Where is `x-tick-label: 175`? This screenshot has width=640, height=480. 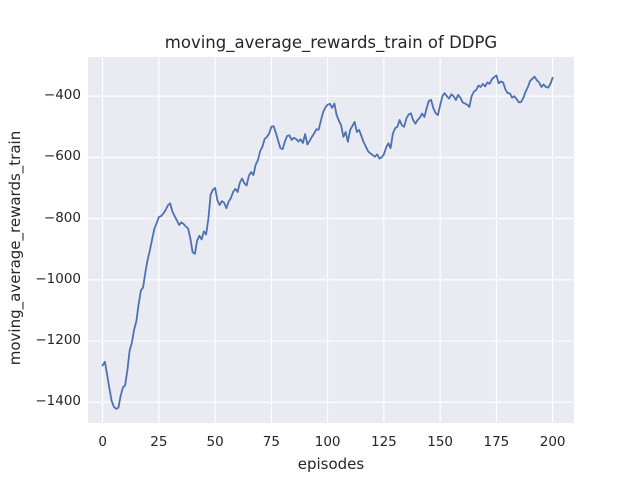 x-tick-label: 175 is located at coordinates (496, 442).